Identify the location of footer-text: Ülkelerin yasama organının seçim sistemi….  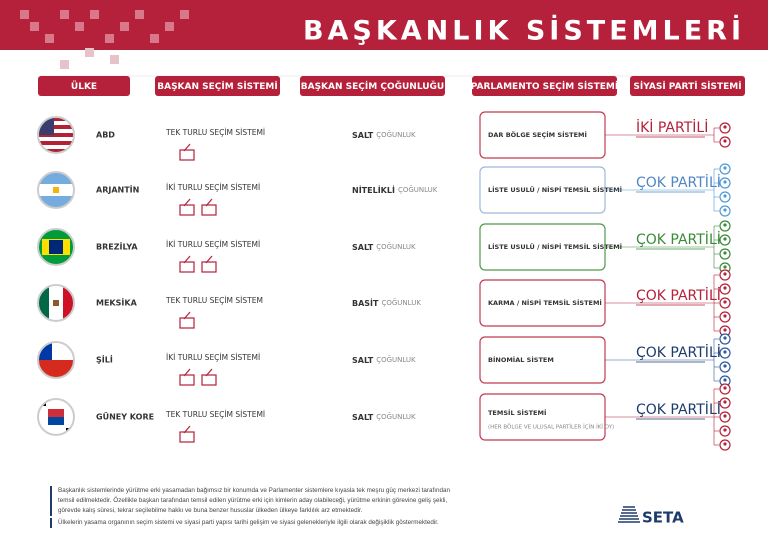
(254, 523).